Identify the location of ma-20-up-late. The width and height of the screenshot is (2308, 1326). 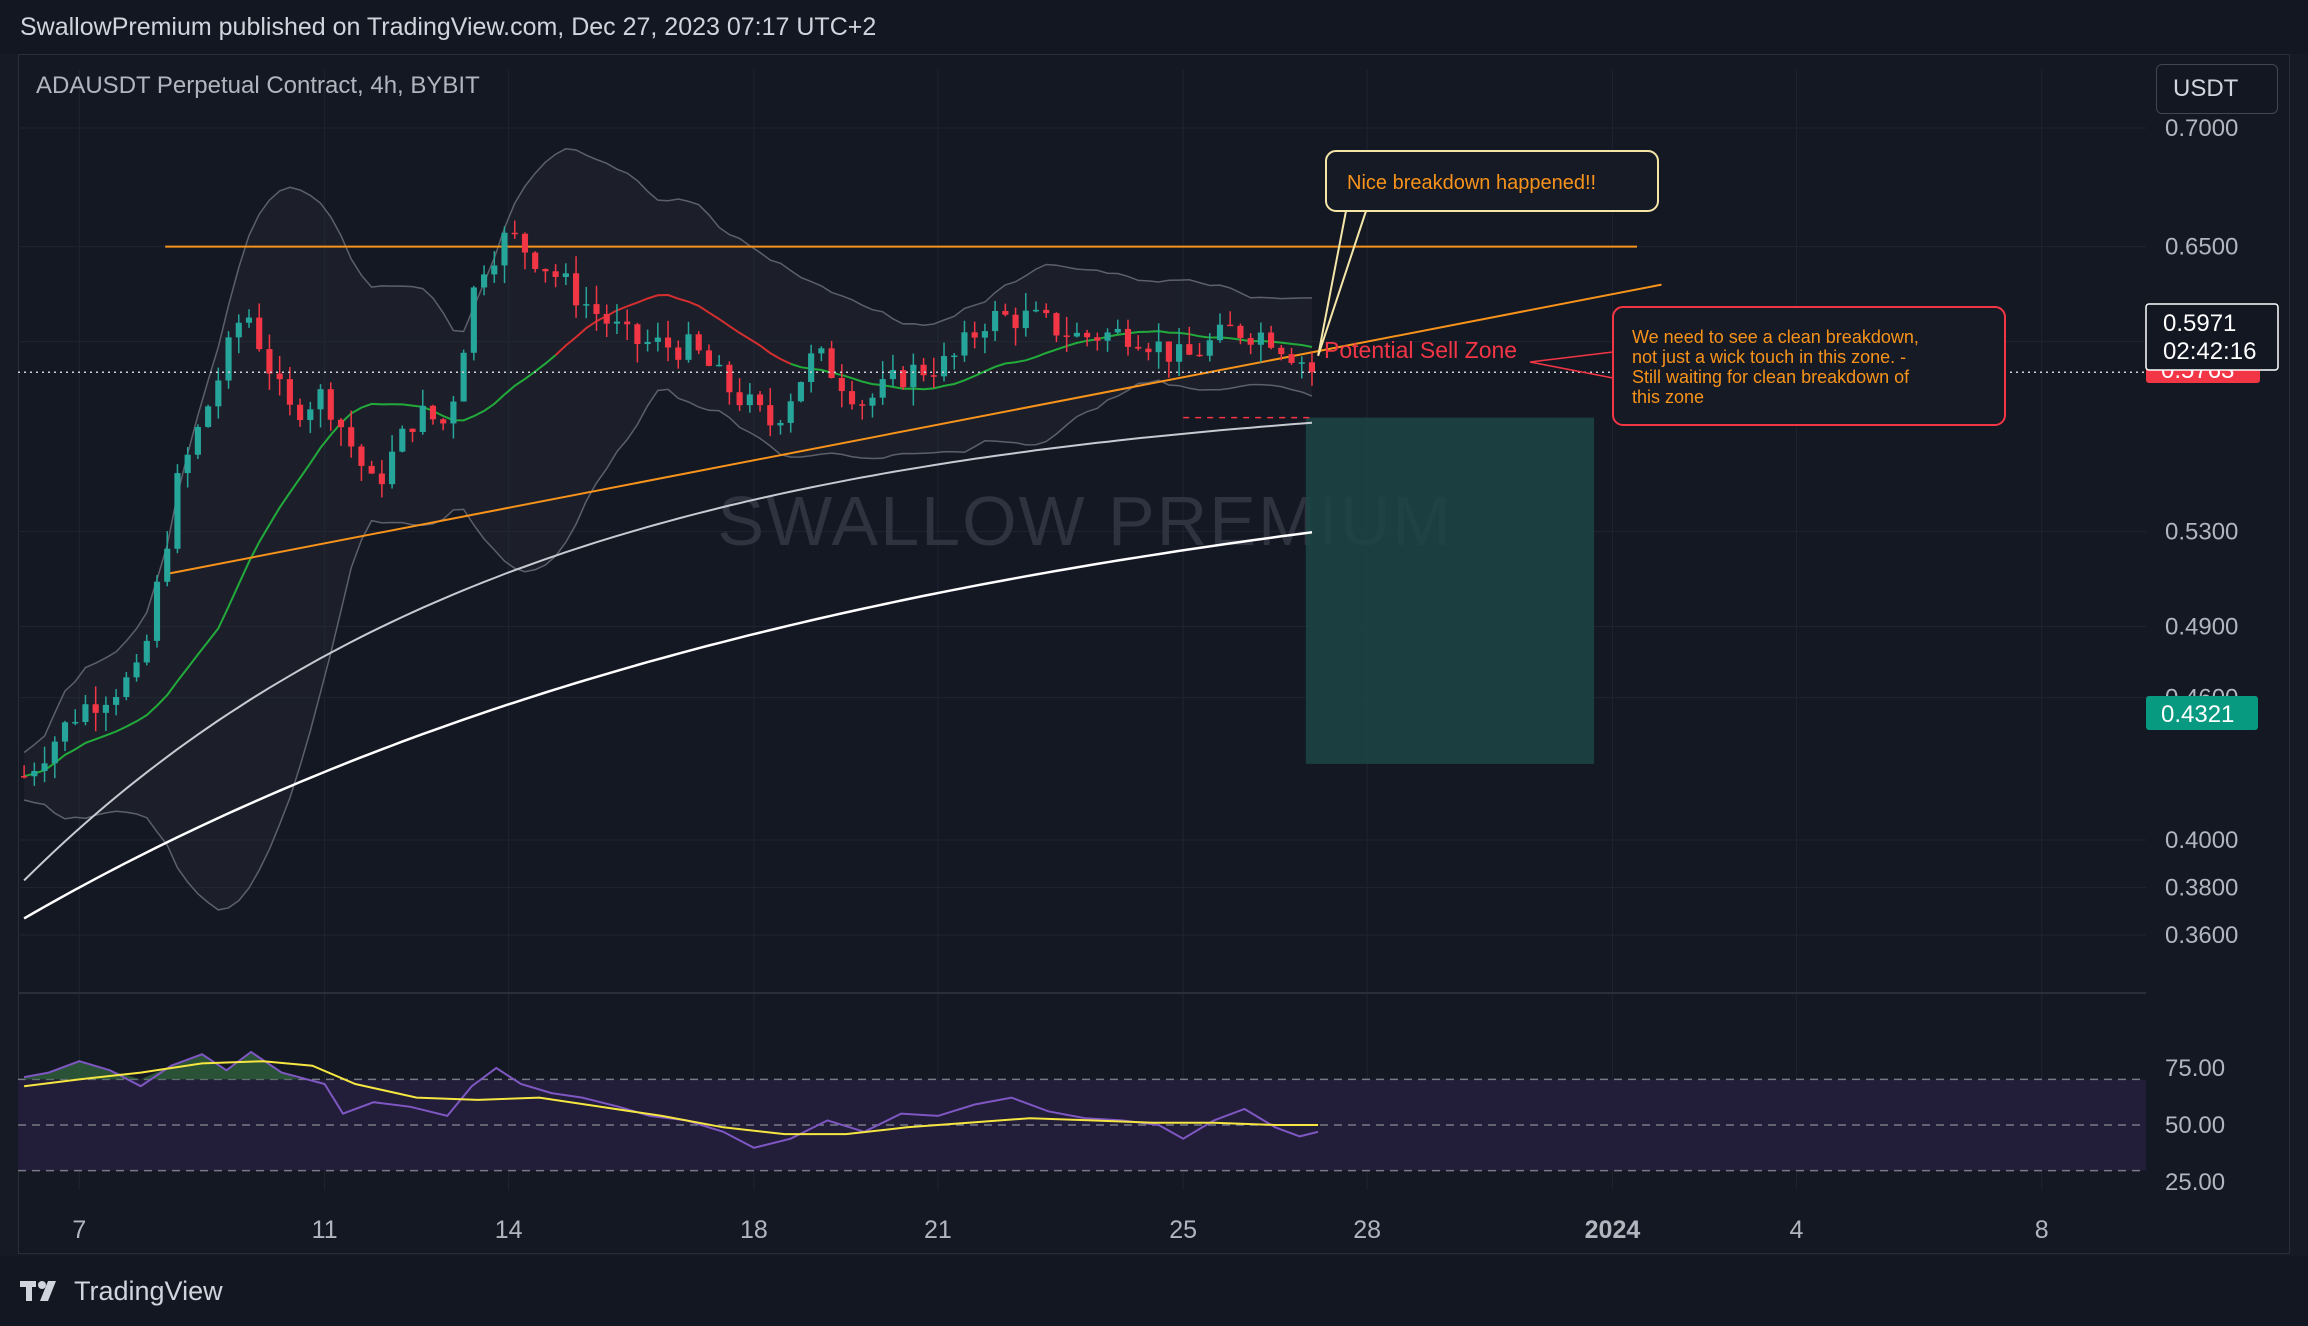
(1051, 360).